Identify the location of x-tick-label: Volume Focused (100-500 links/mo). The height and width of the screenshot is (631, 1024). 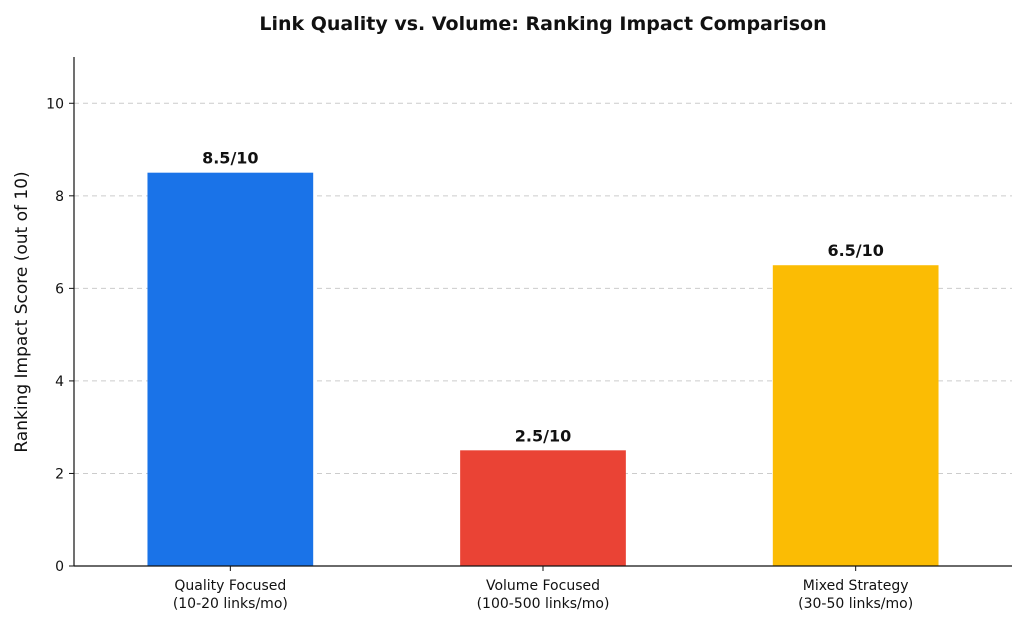
(543, 595).